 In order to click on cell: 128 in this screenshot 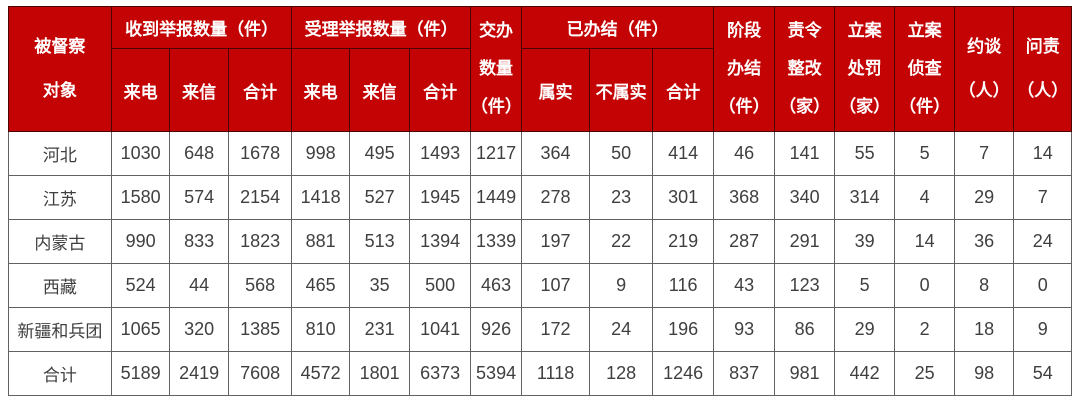, I will do `click(621, 373)`.